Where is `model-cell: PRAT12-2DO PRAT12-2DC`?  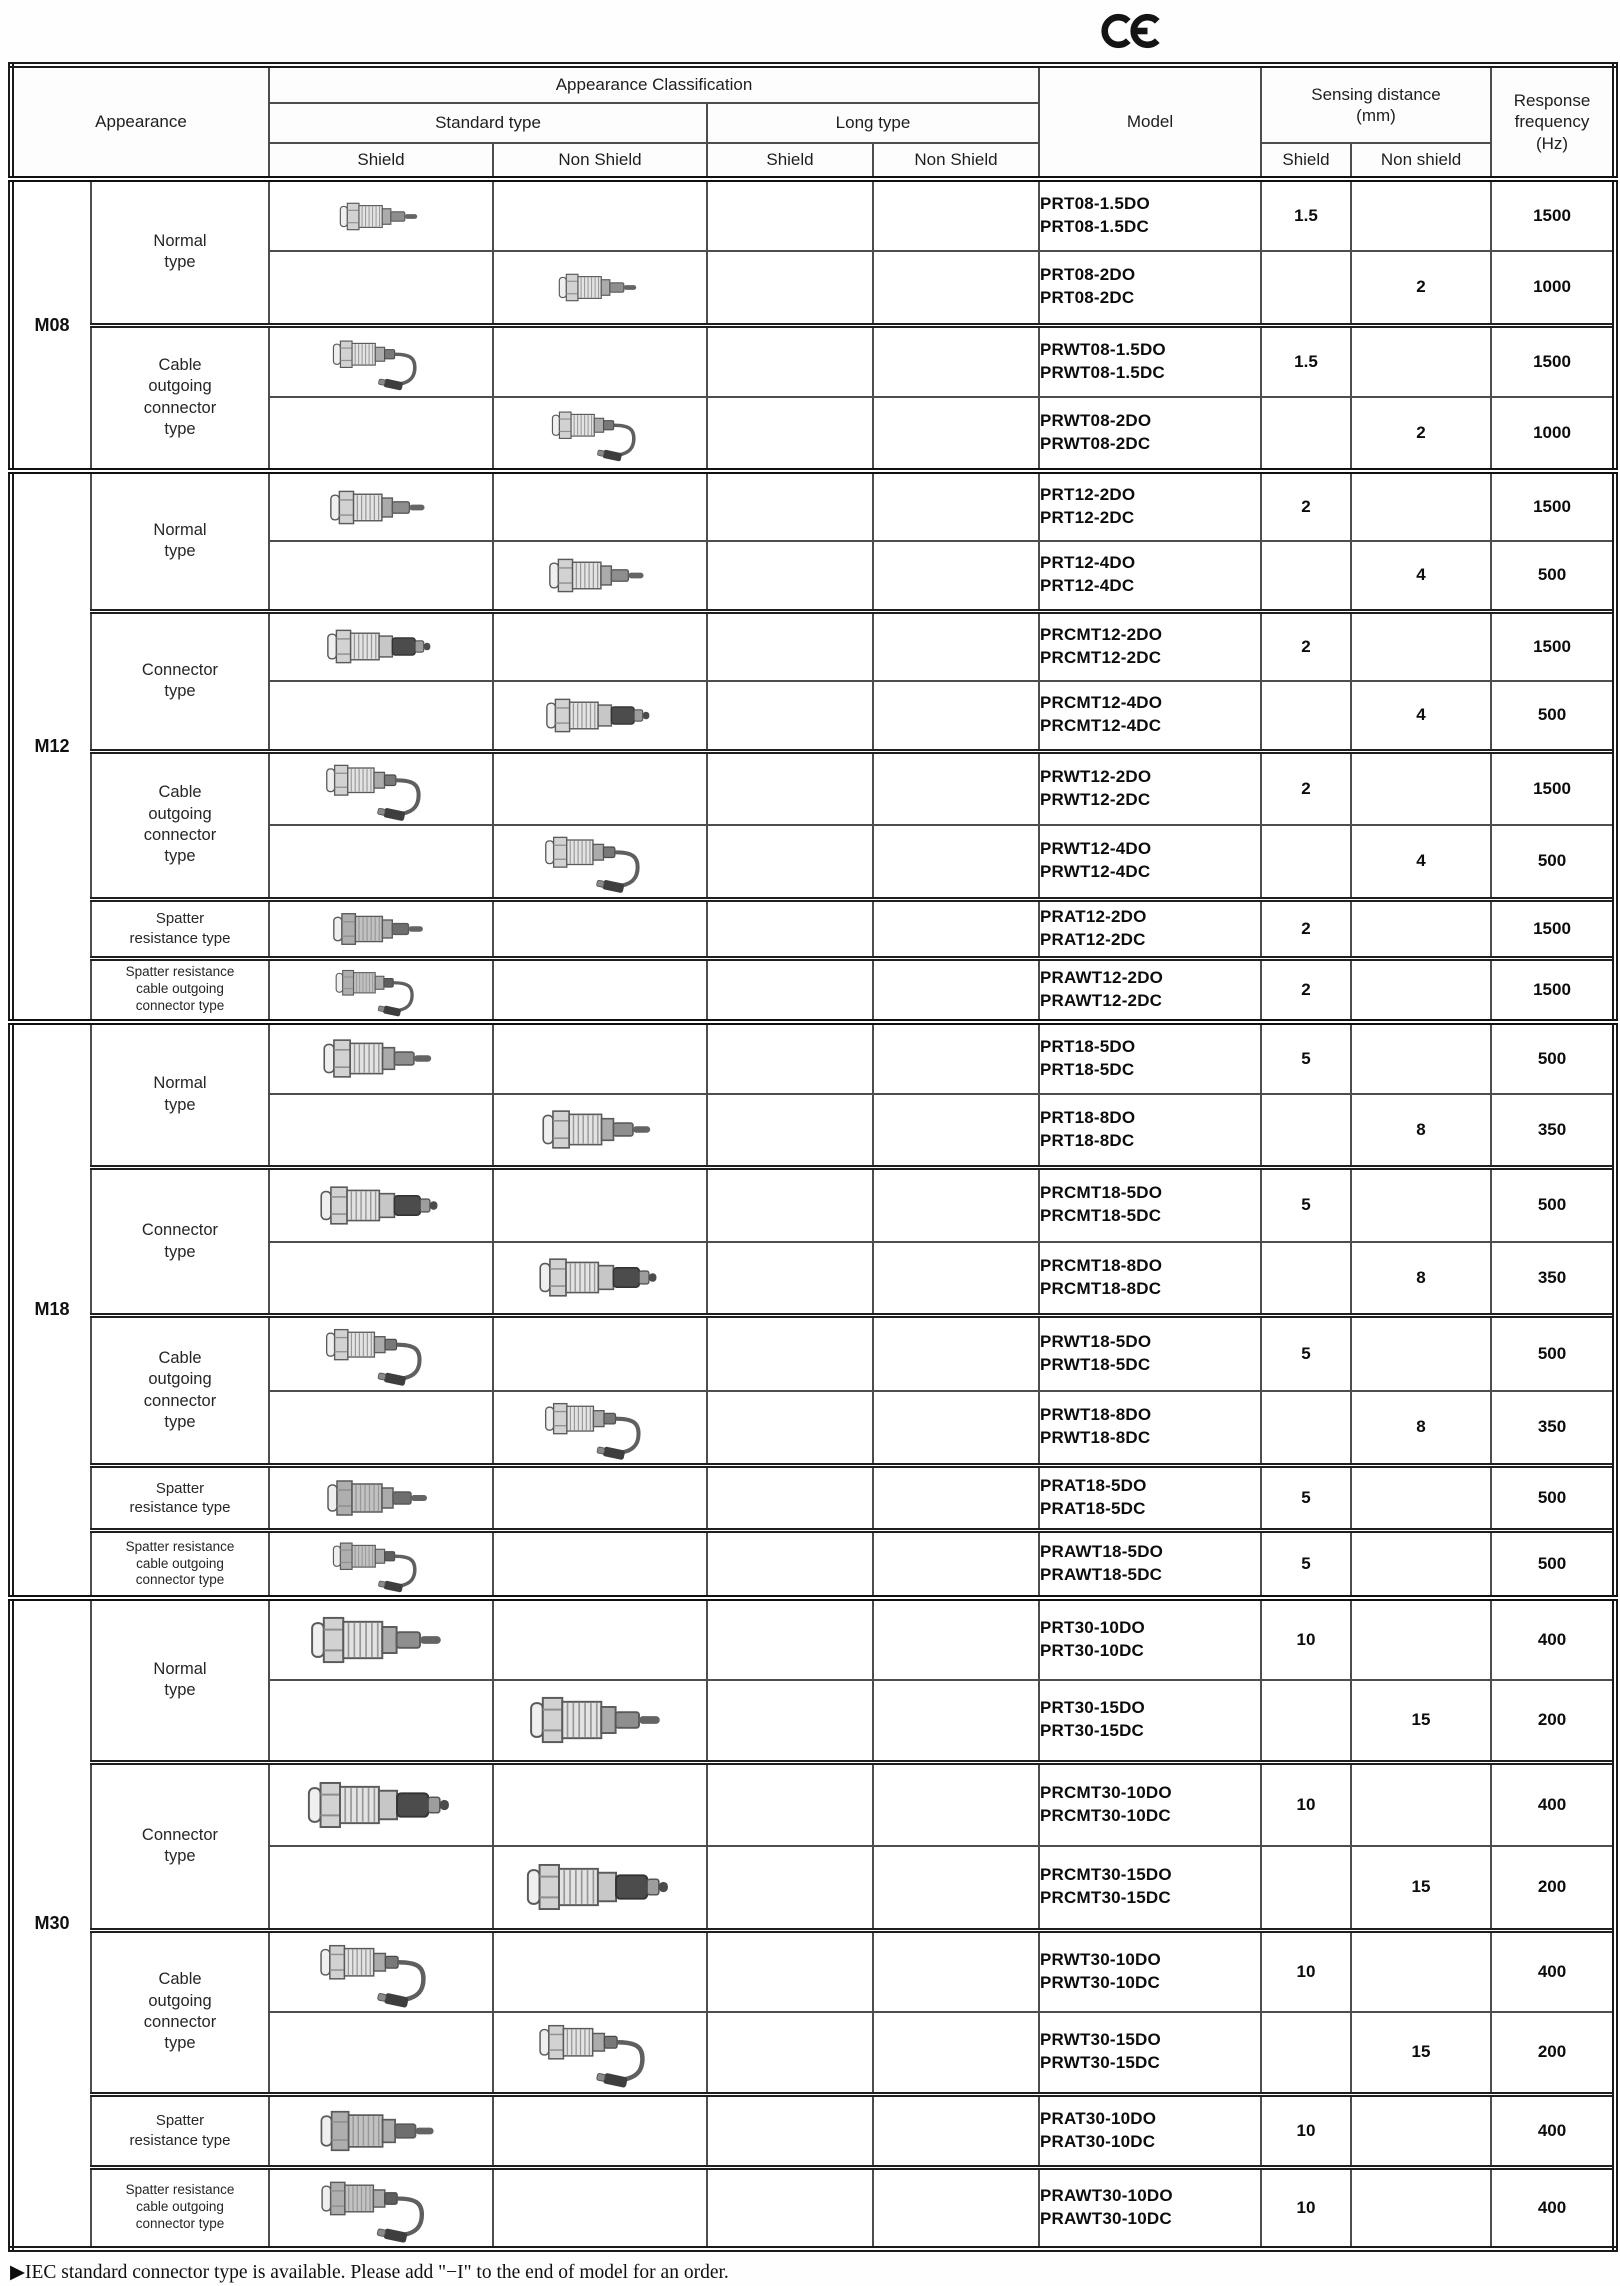 model-cell: PRAT12-2DO PRAT12-2DC is located at coordinates (1150, 927).